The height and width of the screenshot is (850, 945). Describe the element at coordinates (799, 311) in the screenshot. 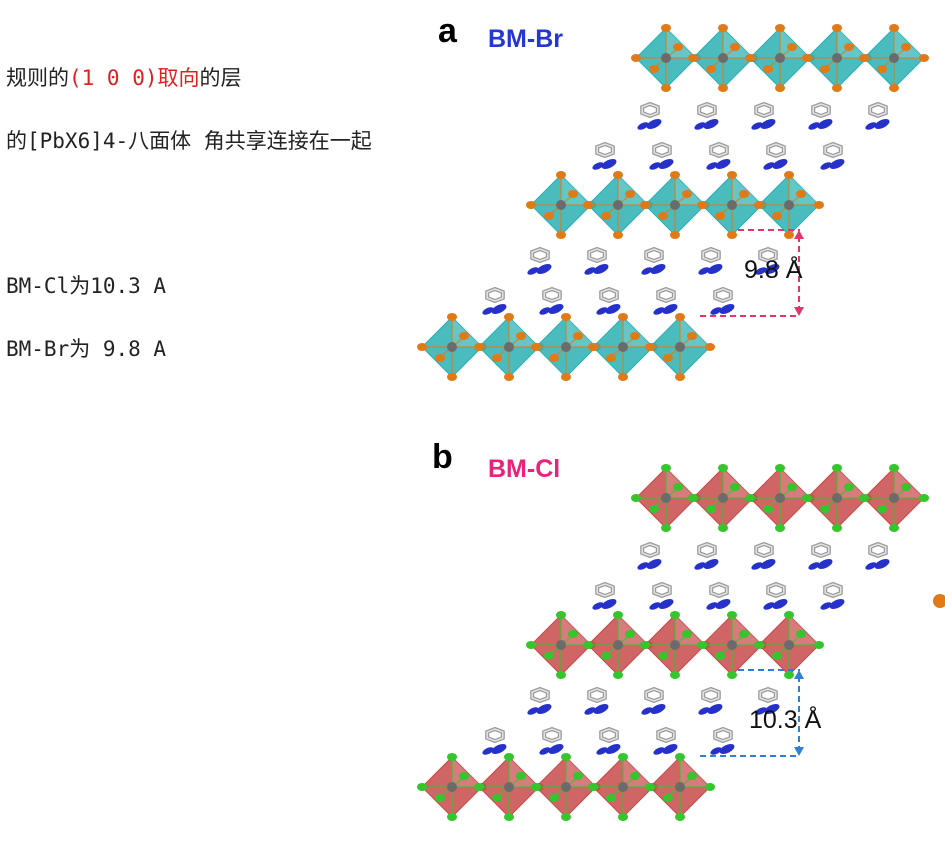

I see `dimension-arrow-down` at that location.